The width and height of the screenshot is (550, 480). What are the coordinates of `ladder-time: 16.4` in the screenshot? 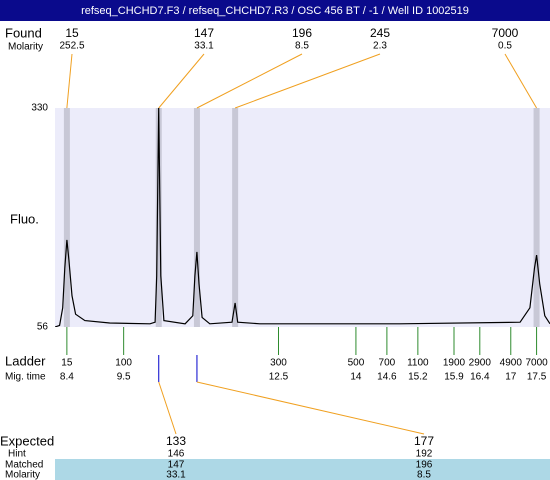 It's located at (480, 377).